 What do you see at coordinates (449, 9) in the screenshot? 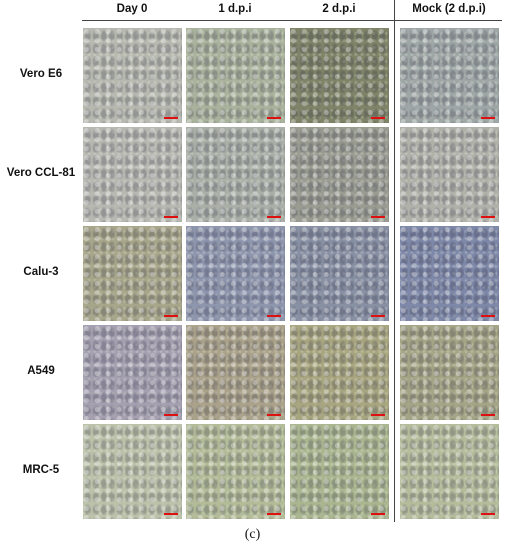
I see `column-header: Mock (2 d.p.i)` at bounding box center [449, 9].